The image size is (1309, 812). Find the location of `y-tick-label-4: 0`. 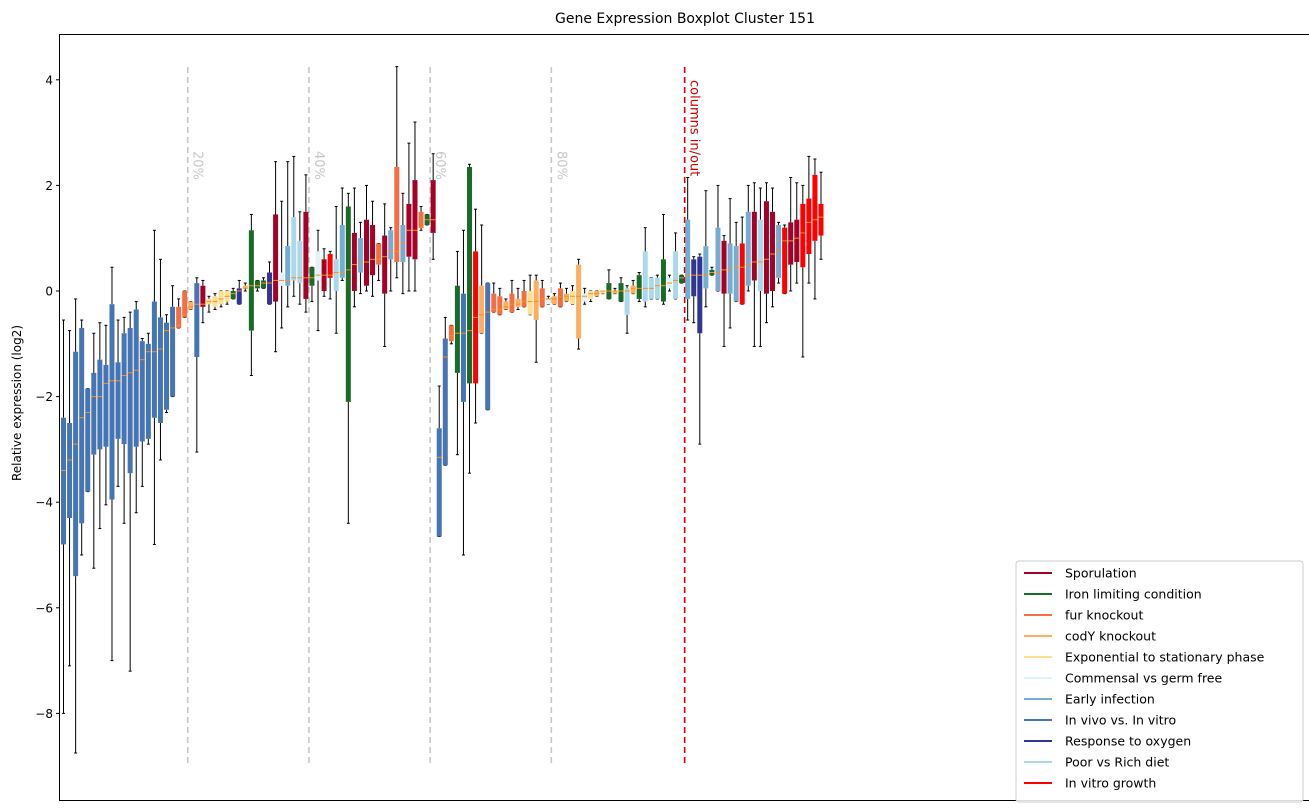

y-tick-label-4: 0 is located at coordinates (49, 292).